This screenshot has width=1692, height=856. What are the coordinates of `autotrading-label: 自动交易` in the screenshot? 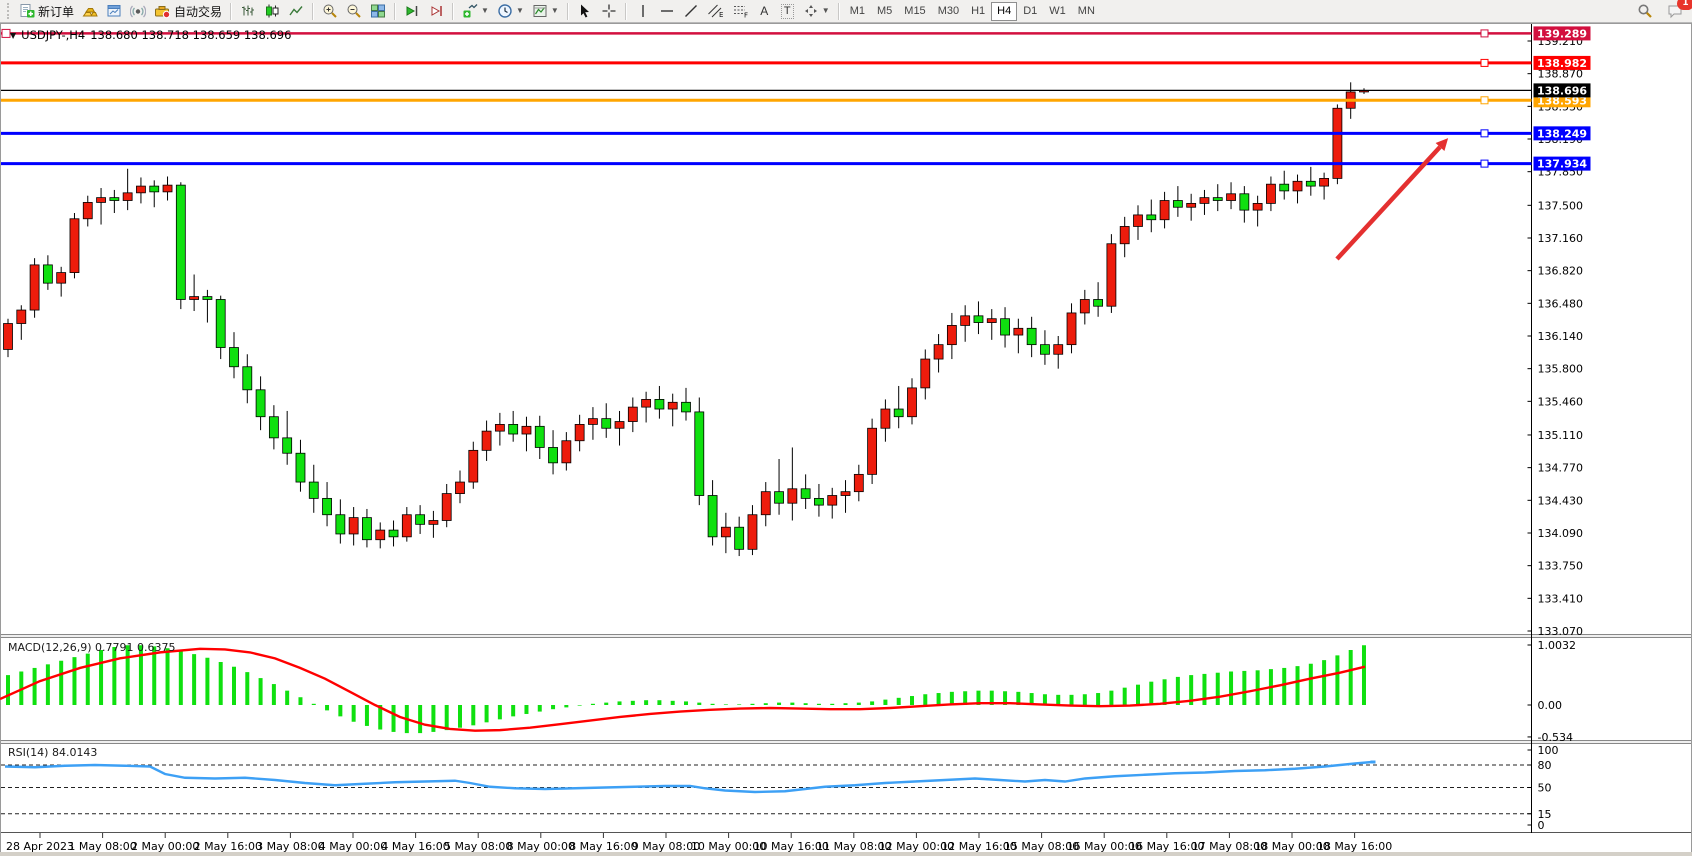 It's located at (198, 11).